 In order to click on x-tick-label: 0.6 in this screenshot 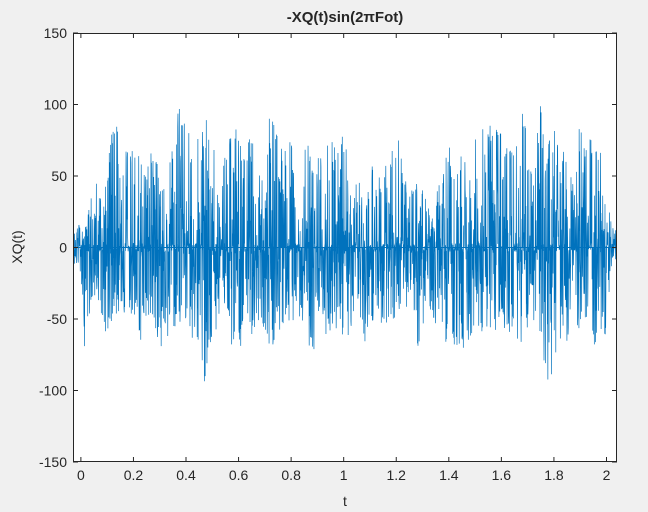, I will do `click(239, 475)`.